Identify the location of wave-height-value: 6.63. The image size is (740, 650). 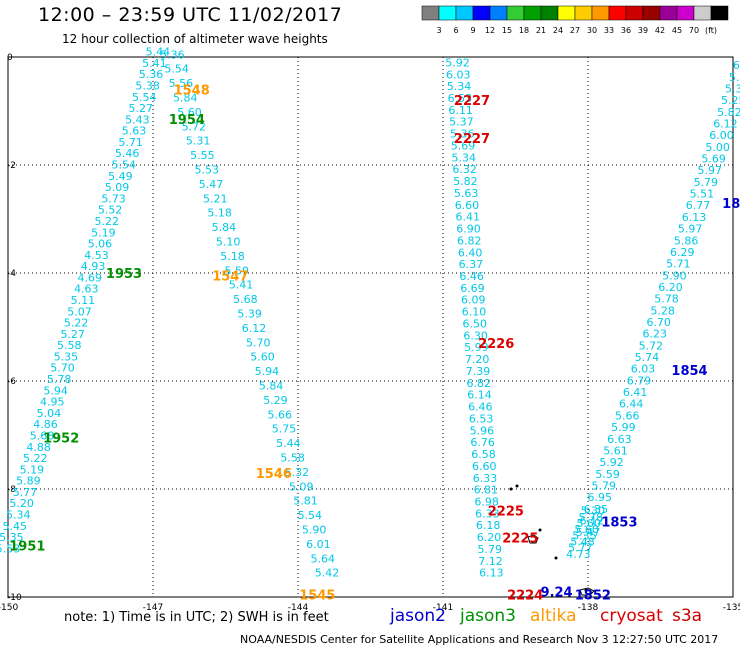
(619, 439).